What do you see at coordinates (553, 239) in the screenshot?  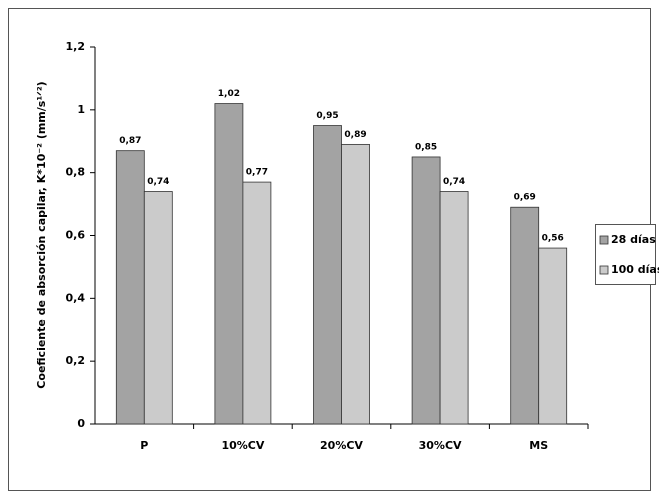 I see `value-label: 0,56` at bounding box center [553, 239].